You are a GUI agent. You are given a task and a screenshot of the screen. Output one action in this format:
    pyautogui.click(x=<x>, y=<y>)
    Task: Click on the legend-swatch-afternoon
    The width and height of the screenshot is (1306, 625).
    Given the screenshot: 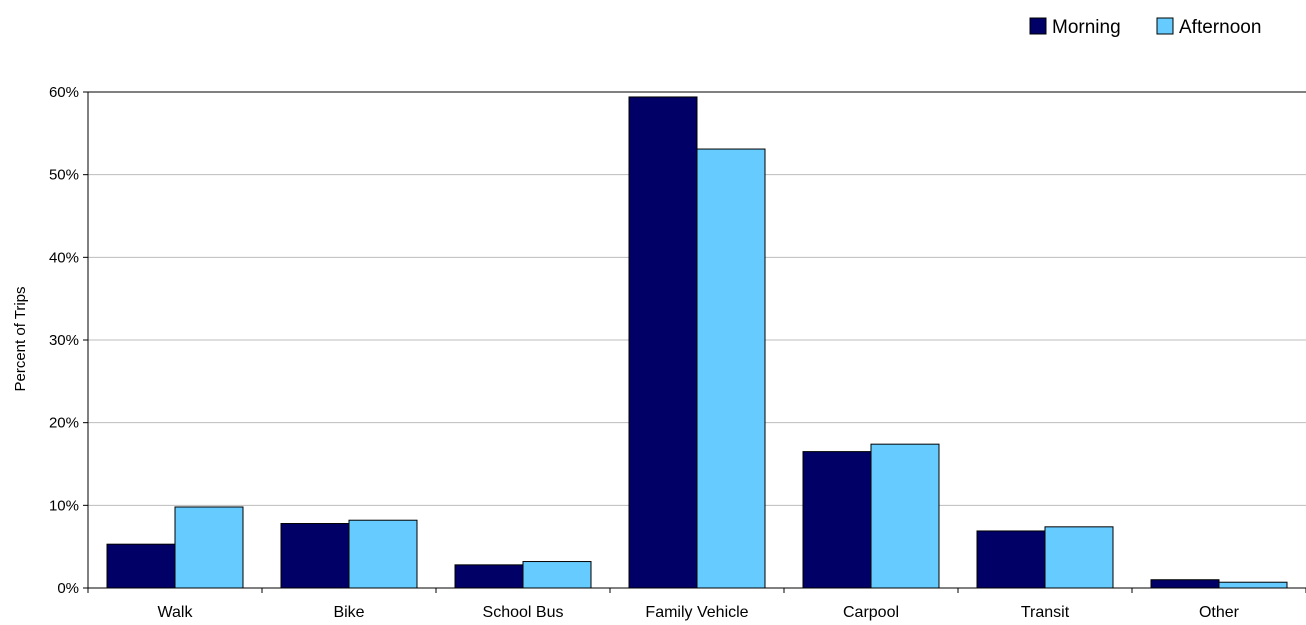 What is the action you would take?
    pyautogui.click(x=1165, y=26)
    